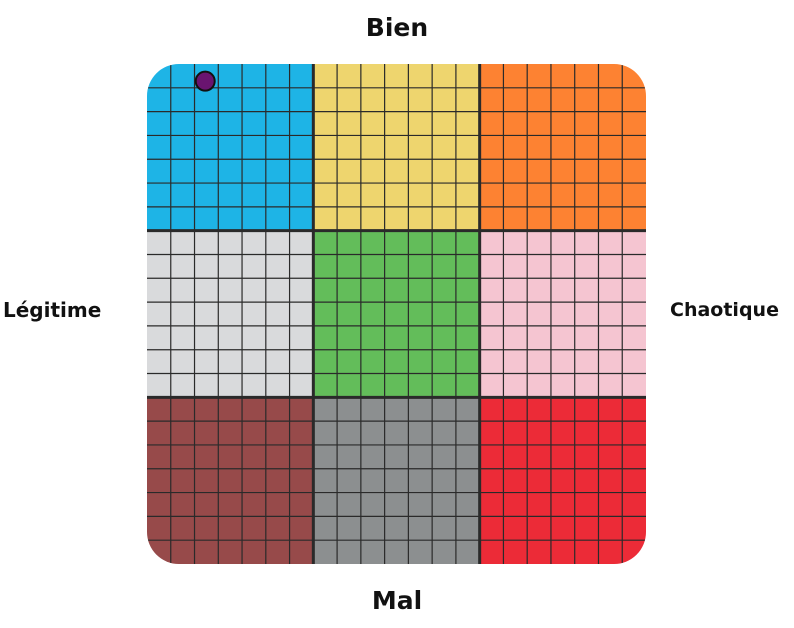 Image resolution: width=794 pixels, height=628 pixels. Describe the element at coordinates (230, 147) in the screenshot. I see `block-lawful-good` at that location.